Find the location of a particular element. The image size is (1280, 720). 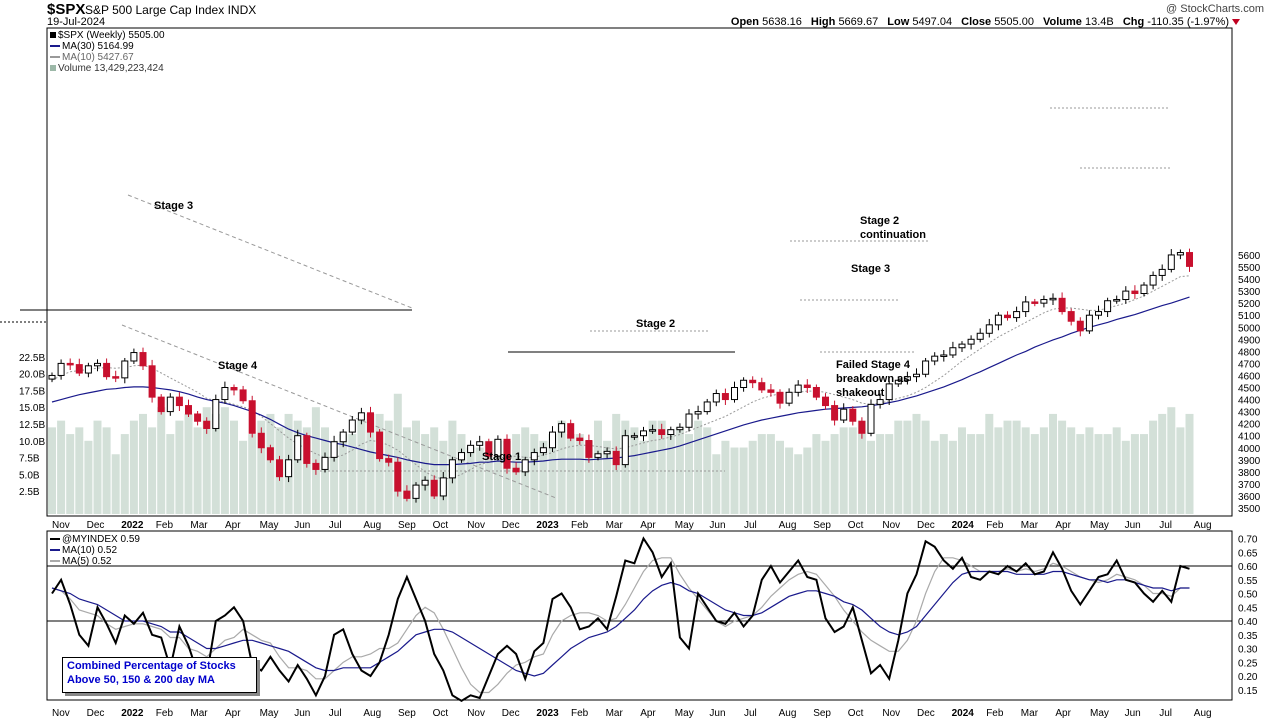

volume-tick-label: 10.0B is located at coordinates (32, 442).